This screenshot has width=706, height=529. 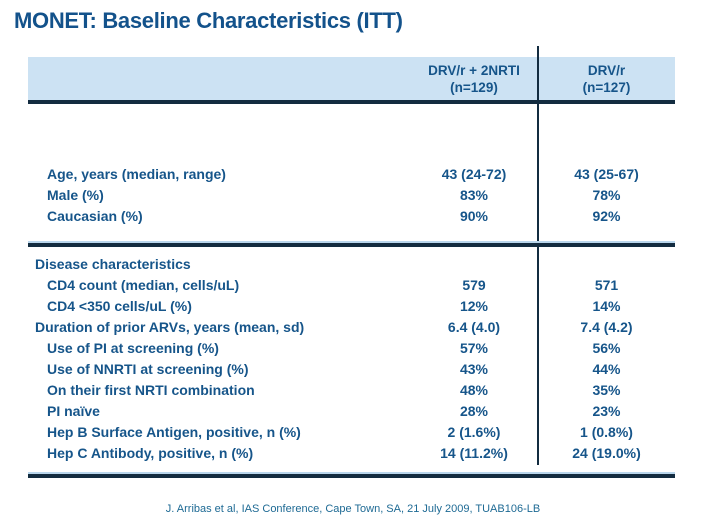 I want to click on row-label: Hep B Surface Antigen, positive, n (%), so click(x=174, y=432).